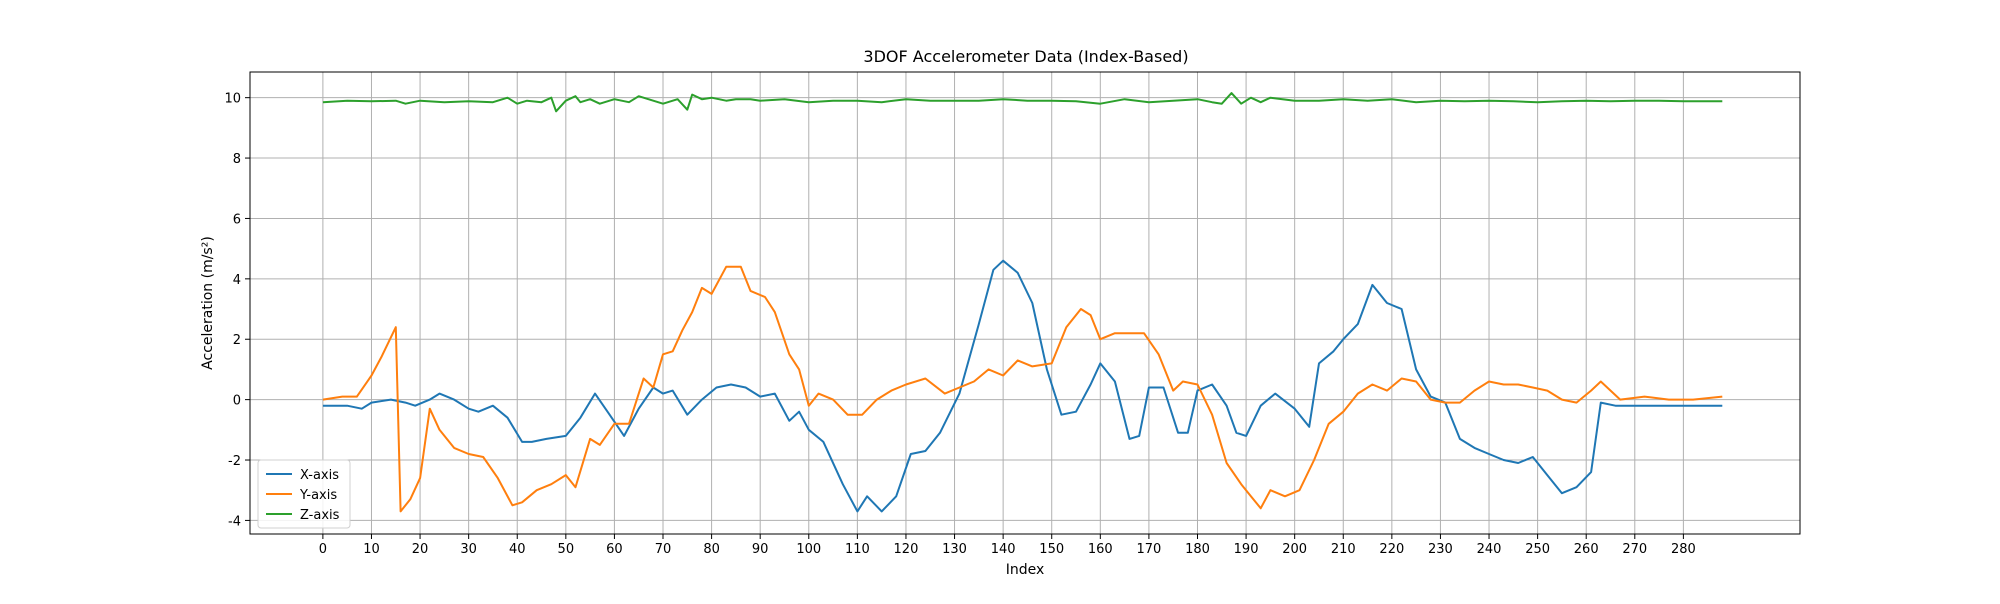 Image resolution: width=2000 pixels, height=604 pixels. Describe the element at coordinates (614, 549) in the screenshot. I see `x-tick-label: 60` at that location.